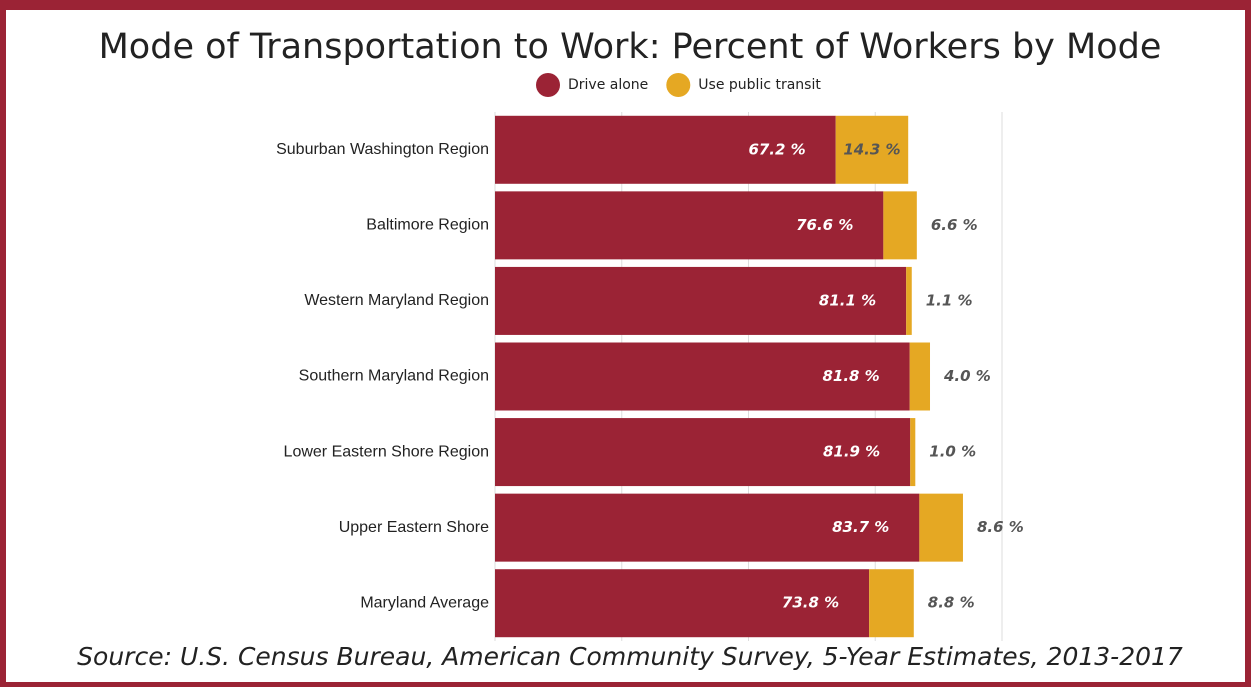 This screenshot has width=1251, height=687. I want to click on value-label: 1.0 %, so click(952, 452).